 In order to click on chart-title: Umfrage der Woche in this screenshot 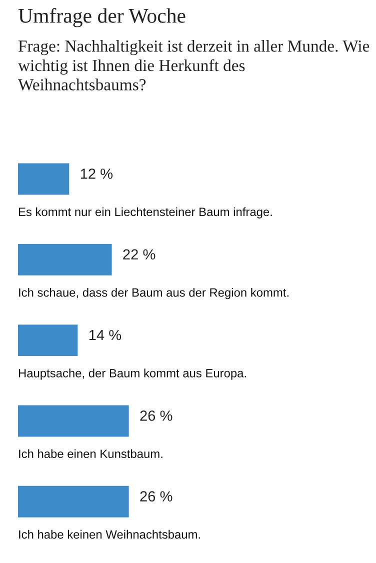, I will do `click(102, 18)`.